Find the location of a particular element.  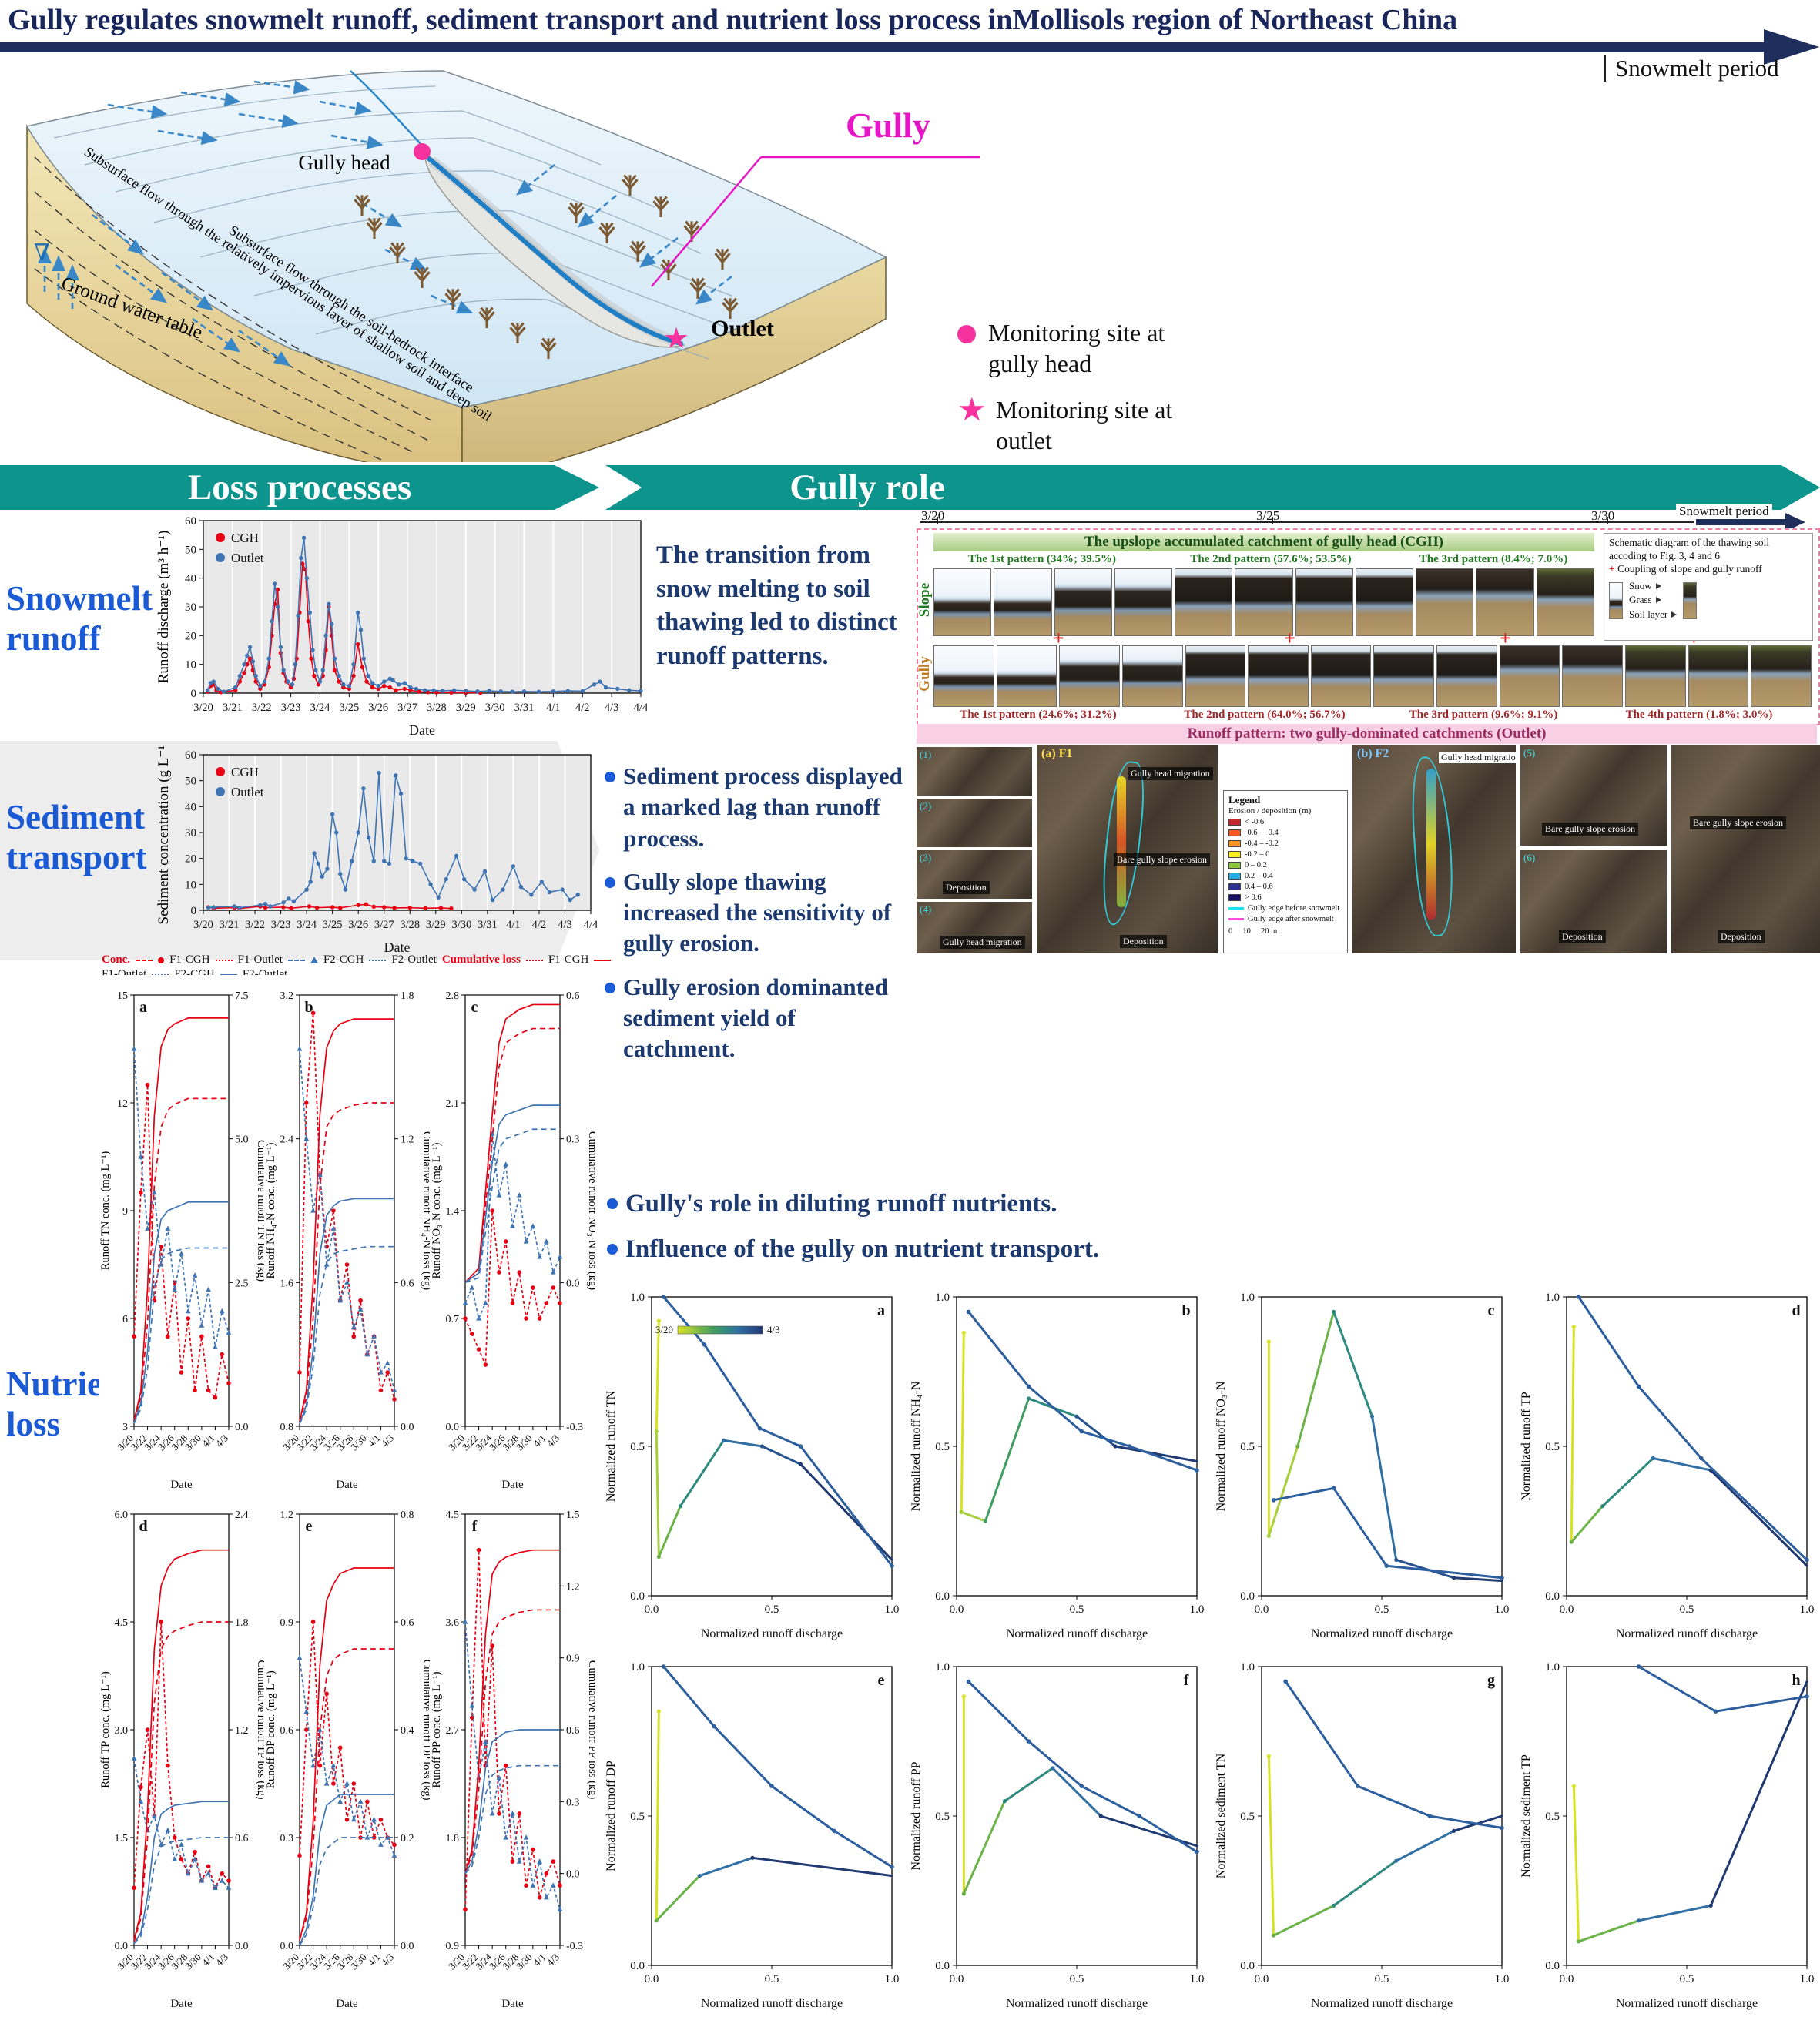

color-chip-icon is located at coordinates (1234, 886).